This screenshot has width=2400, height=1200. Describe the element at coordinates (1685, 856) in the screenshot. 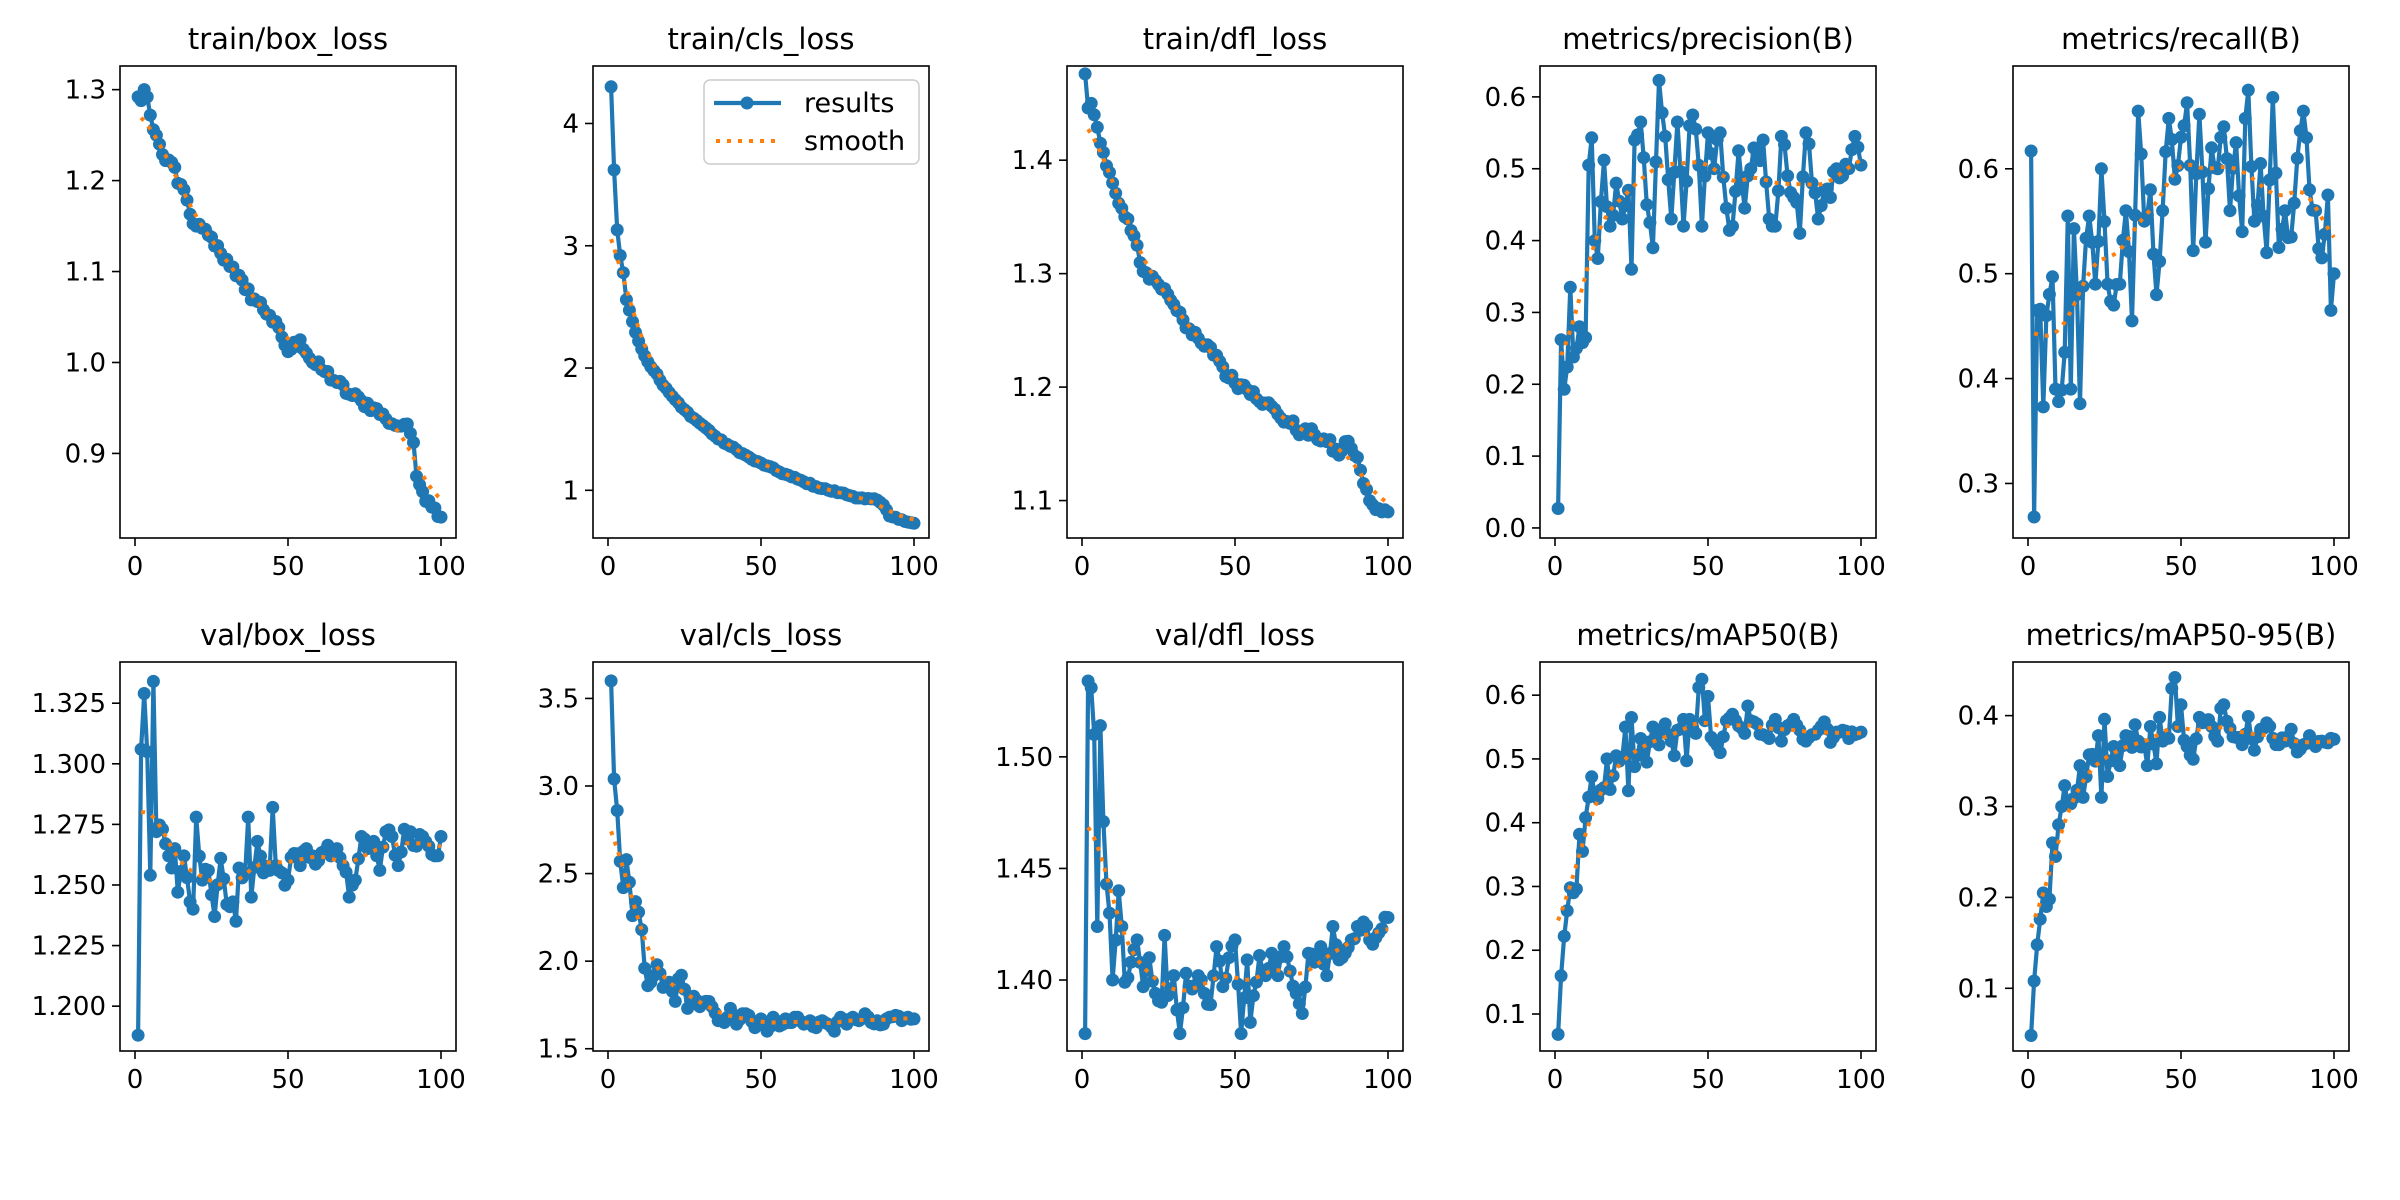

I see `panel-metrics-map50-b-: metrics/mAP50(B) 0 50 100 0.1 0.2 0.3 0.4 0.5 0.6` at that location.